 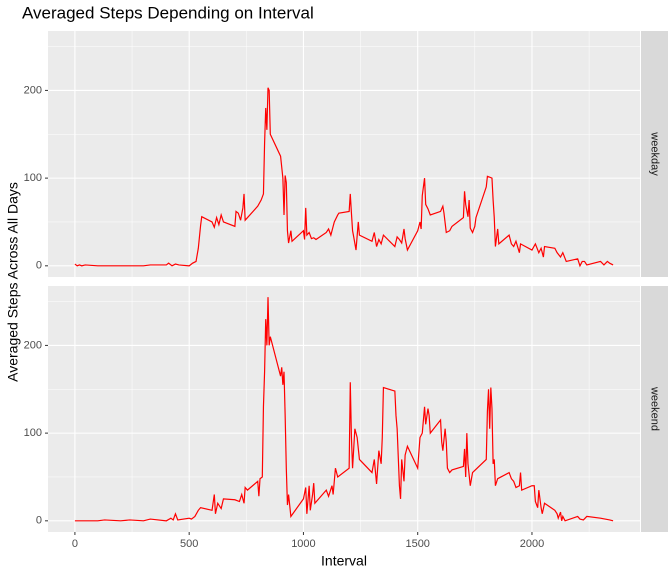 What do you see at coordinates (13, 282) in the screenshot?
I see `y-axis-label: Averaged Steps Across All Days` at bounding box center [13, 282].